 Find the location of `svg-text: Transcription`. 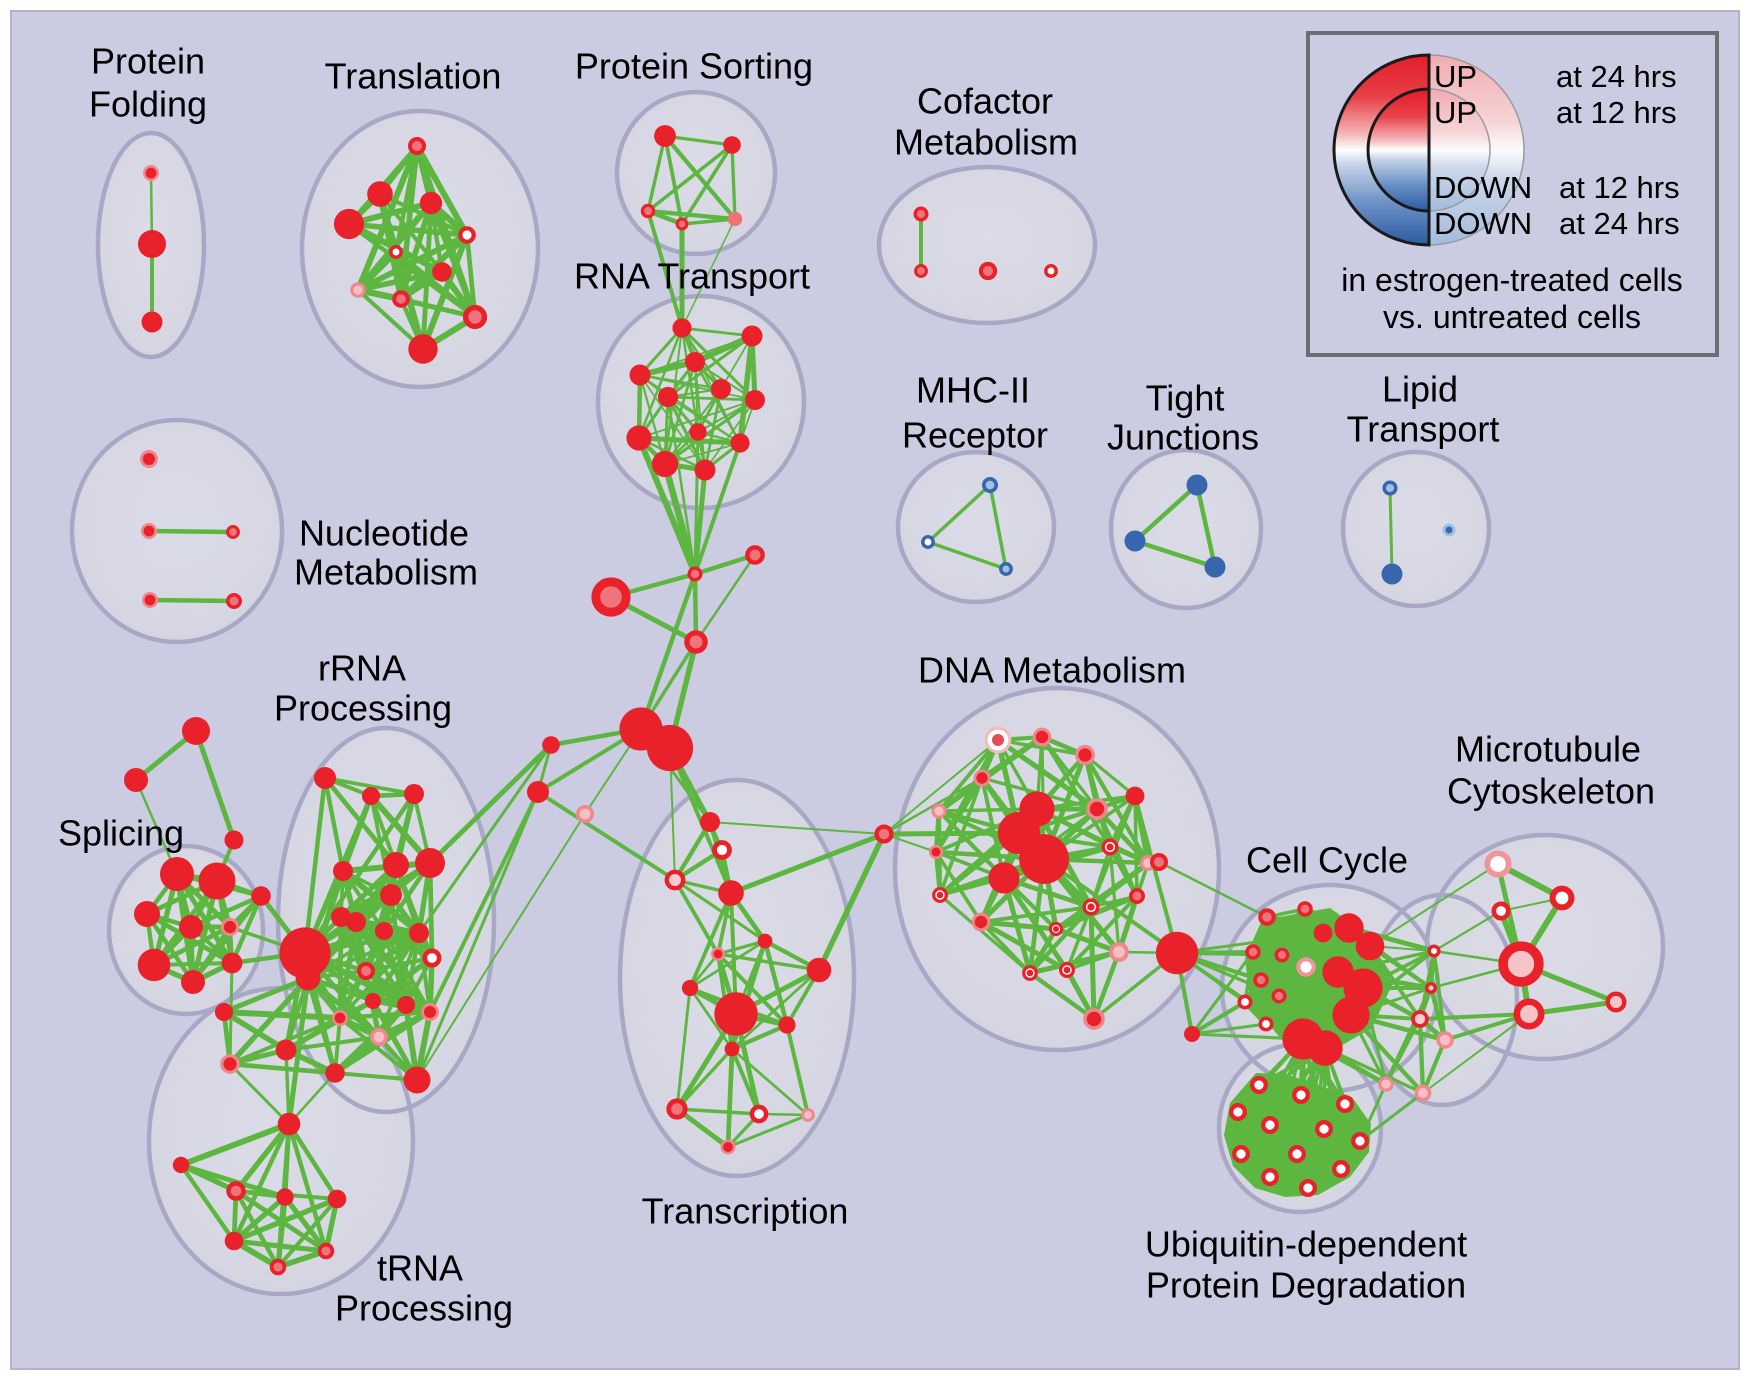

svg-text: Transcription is located at coordinates (745, 1211).